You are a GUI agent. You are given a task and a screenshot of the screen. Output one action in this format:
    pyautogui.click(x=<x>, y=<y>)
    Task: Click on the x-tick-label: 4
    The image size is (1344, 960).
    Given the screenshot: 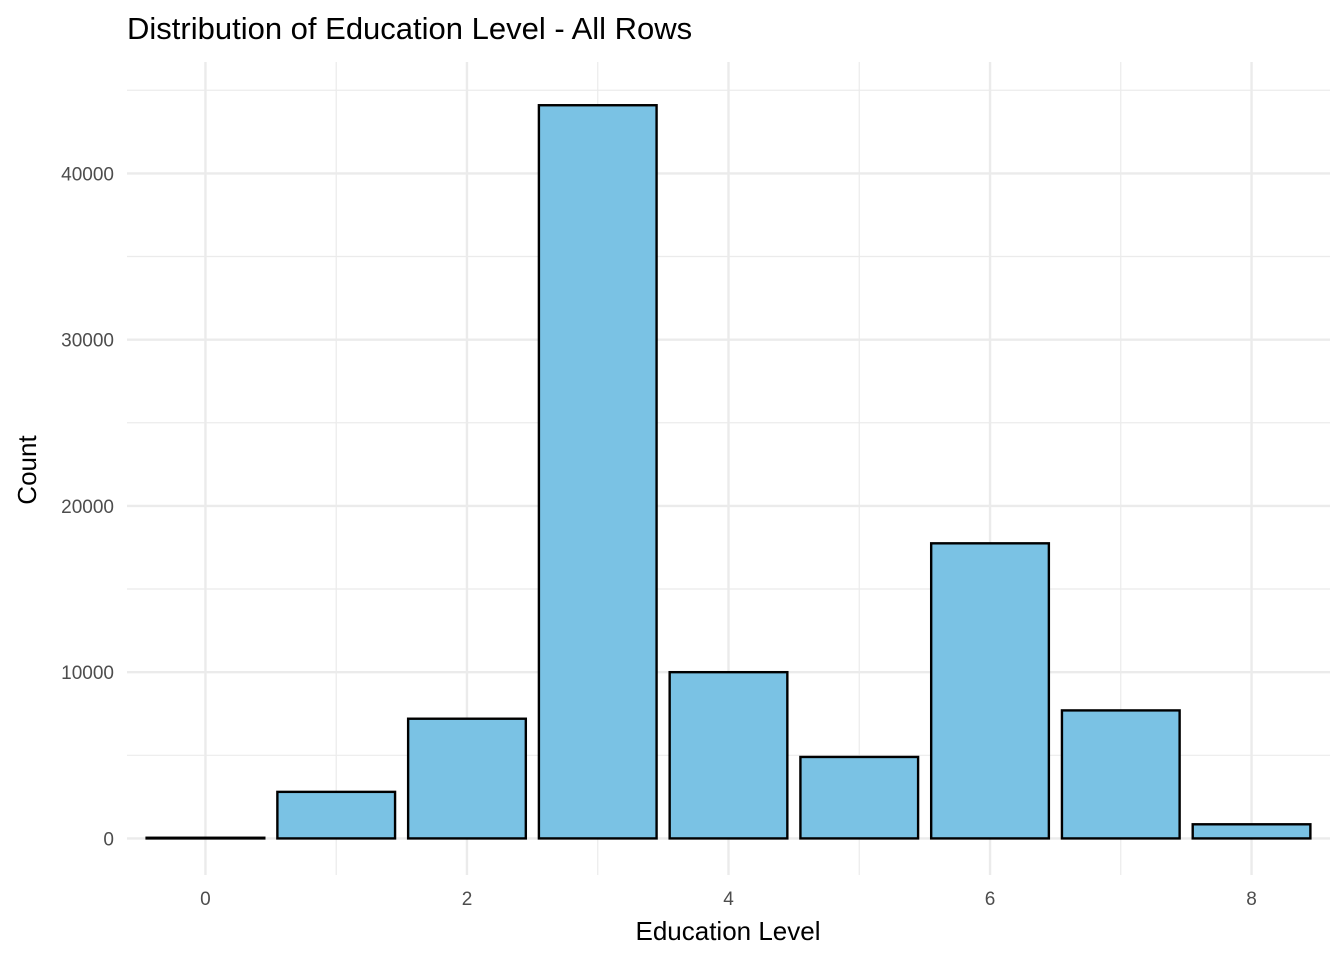 What is the action you would take?
    pyautogui.click(x=728, y=899)
    